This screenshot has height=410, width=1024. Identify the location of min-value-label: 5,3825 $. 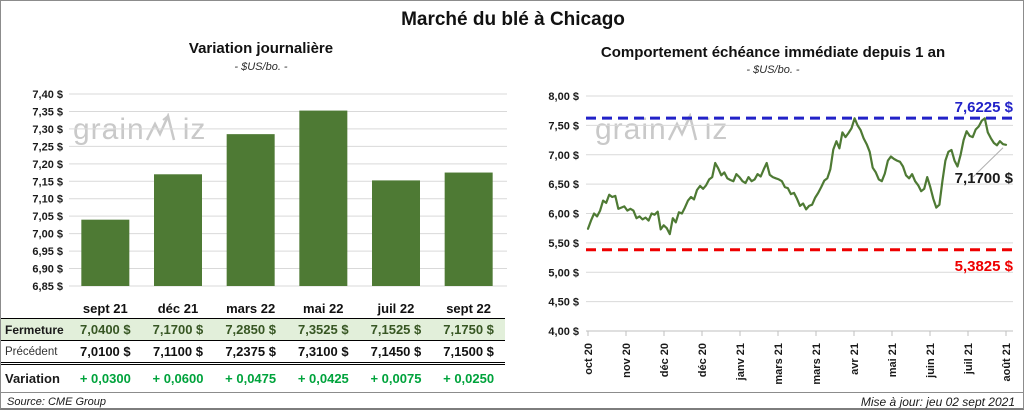
(984, 266).